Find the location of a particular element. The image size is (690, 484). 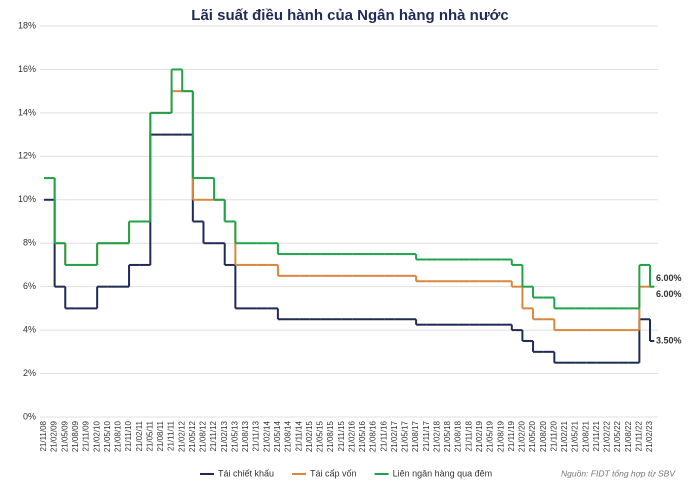

x-tick-label: 21/02/16 is located at coordinates (351, 436).